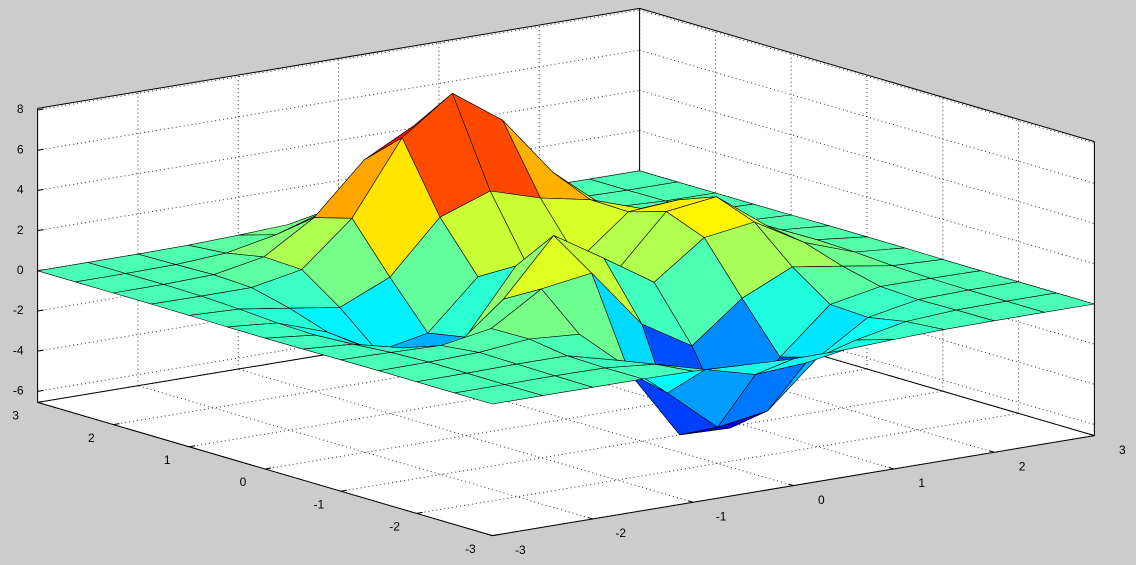 The height and width of the screenshot is (565, 1136). Describe the element at coordinates (520, 550) in the screenshot. I see `x-tick-label: -3` at that location.